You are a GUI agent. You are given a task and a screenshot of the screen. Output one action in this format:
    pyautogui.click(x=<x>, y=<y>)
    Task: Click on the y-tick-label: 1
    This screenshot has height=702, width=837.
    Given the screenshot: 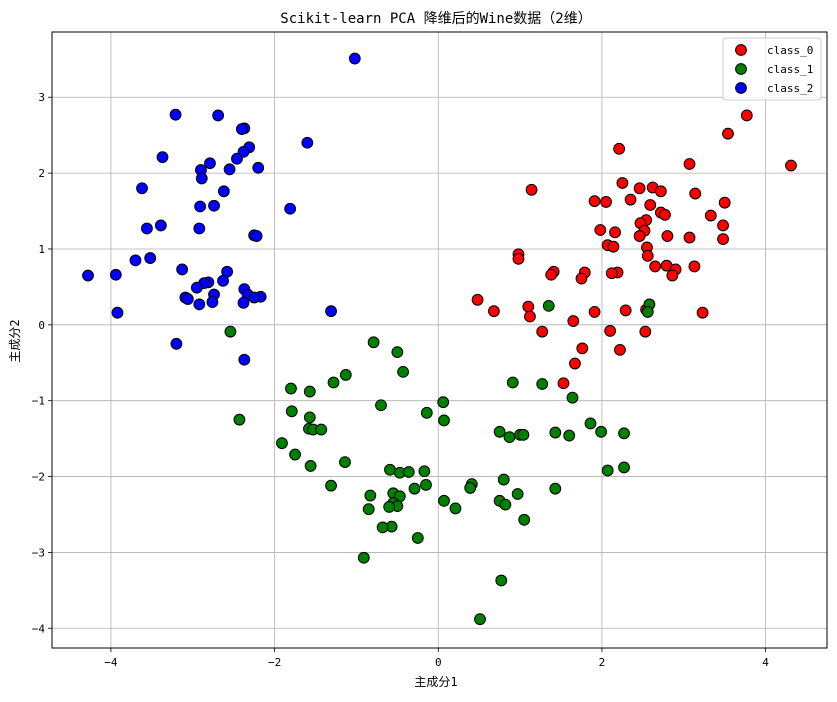 What is the action you would take?
    pyautogui.click(x=41, y=249)
    